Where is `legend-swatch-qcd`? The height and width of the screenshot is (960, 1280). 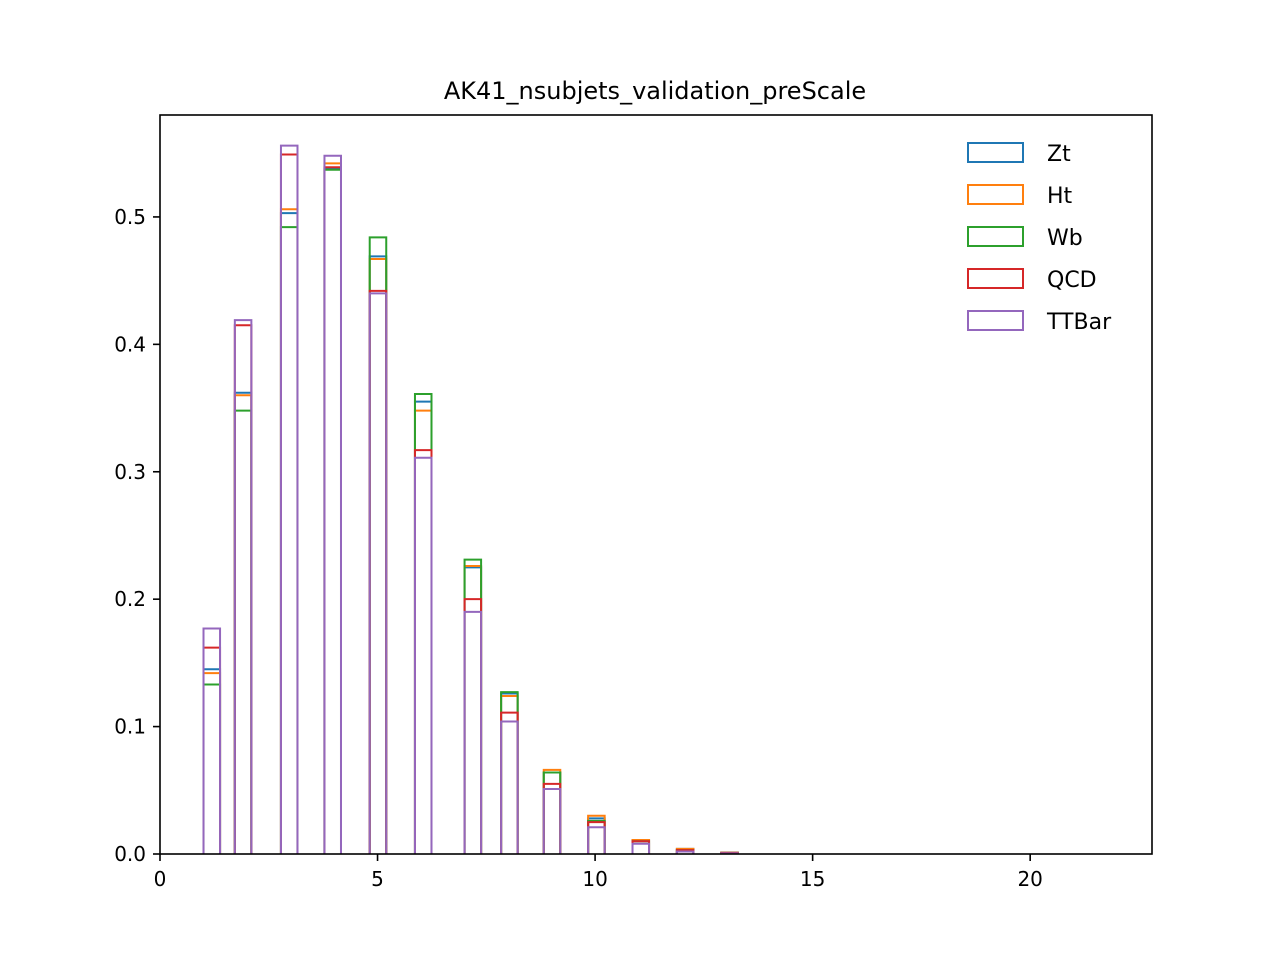 legend-swatch-qcd is located at coordinates (995, 278).